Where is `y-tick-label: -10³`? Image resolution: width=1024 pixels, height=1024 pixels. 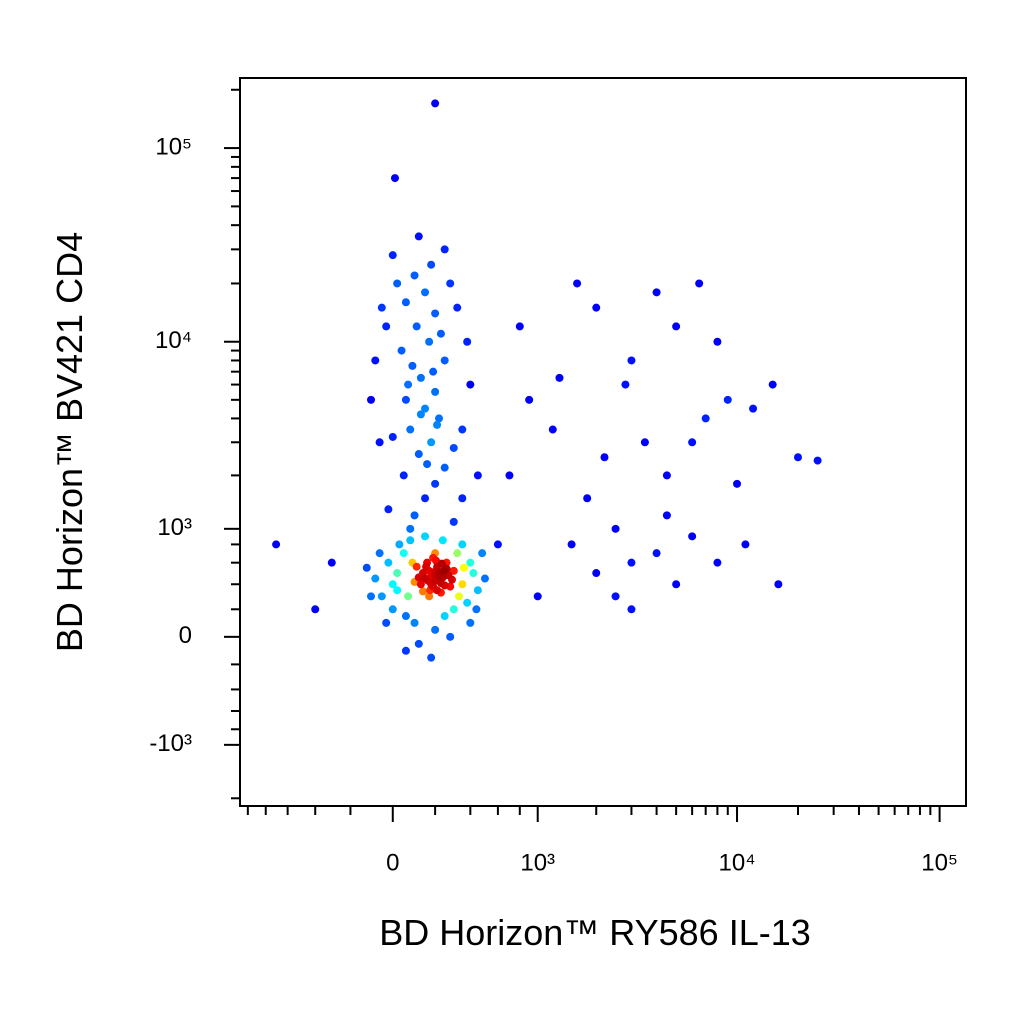 y-tick-label: -10³ is located at coordinates (170, 743).